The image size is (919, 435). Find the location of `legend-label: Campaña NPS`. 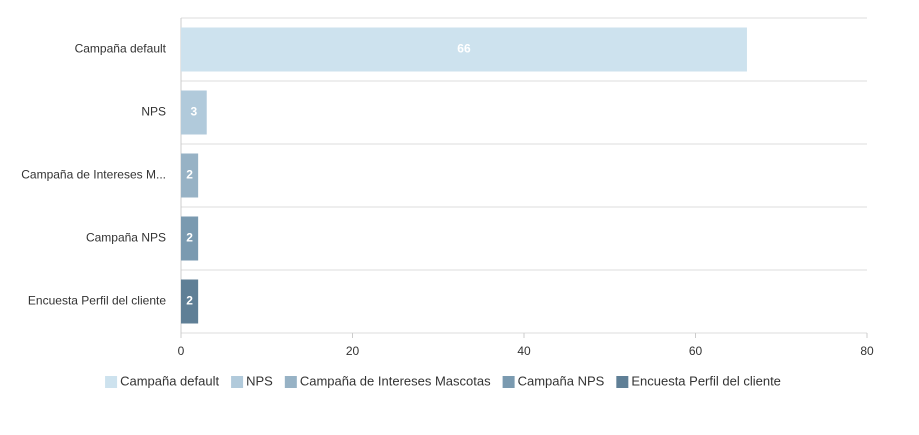

legend-label: Campaña NPS is located at coordinates (561, 380).